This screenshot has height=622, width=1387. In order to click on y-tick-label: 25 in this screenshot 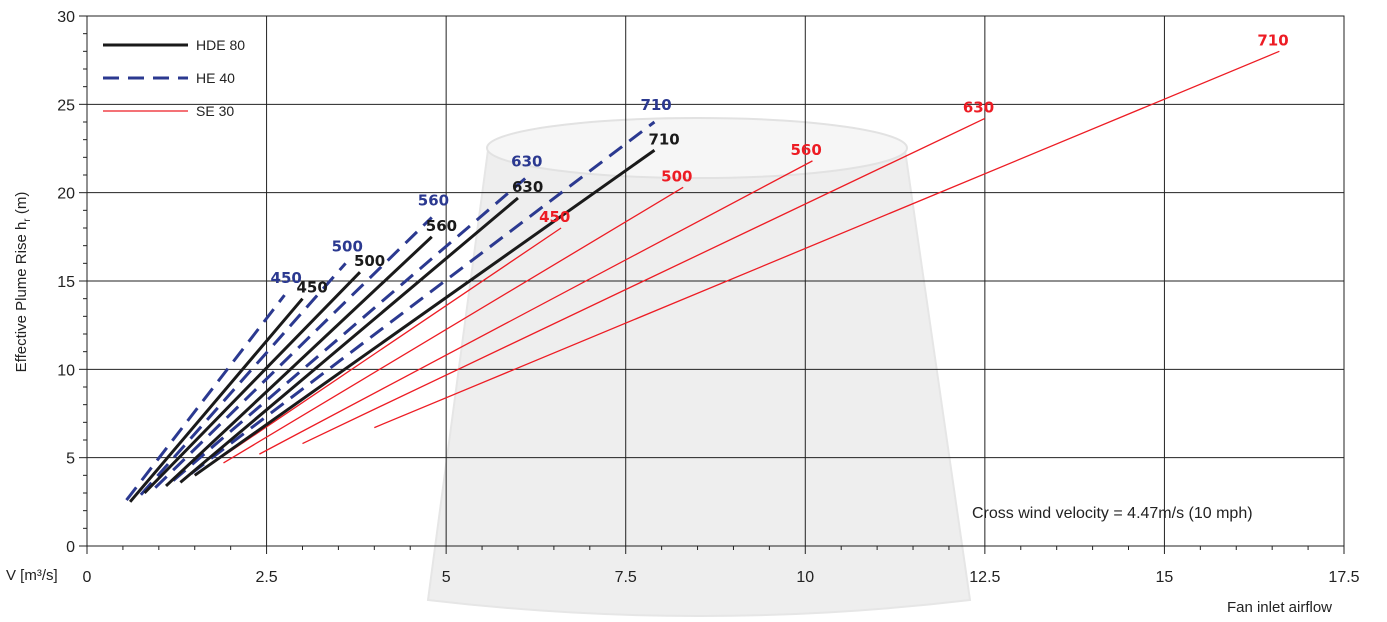, I will do `click(66, 105)`.